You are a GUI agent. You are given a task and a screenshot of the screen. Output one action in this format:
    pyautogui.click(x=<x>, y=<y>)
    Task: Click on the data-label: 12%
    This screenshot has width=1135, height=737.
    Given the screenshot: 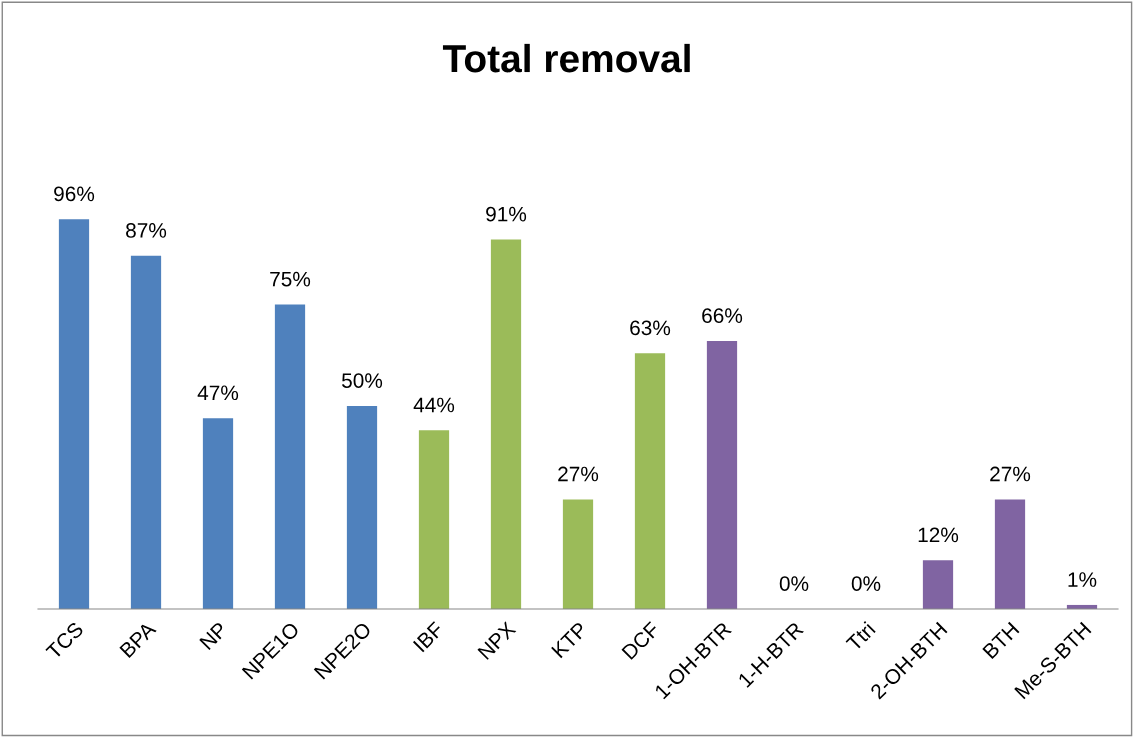 What is the action you would take?
    pyautogui.click(x=938, y=535)
    